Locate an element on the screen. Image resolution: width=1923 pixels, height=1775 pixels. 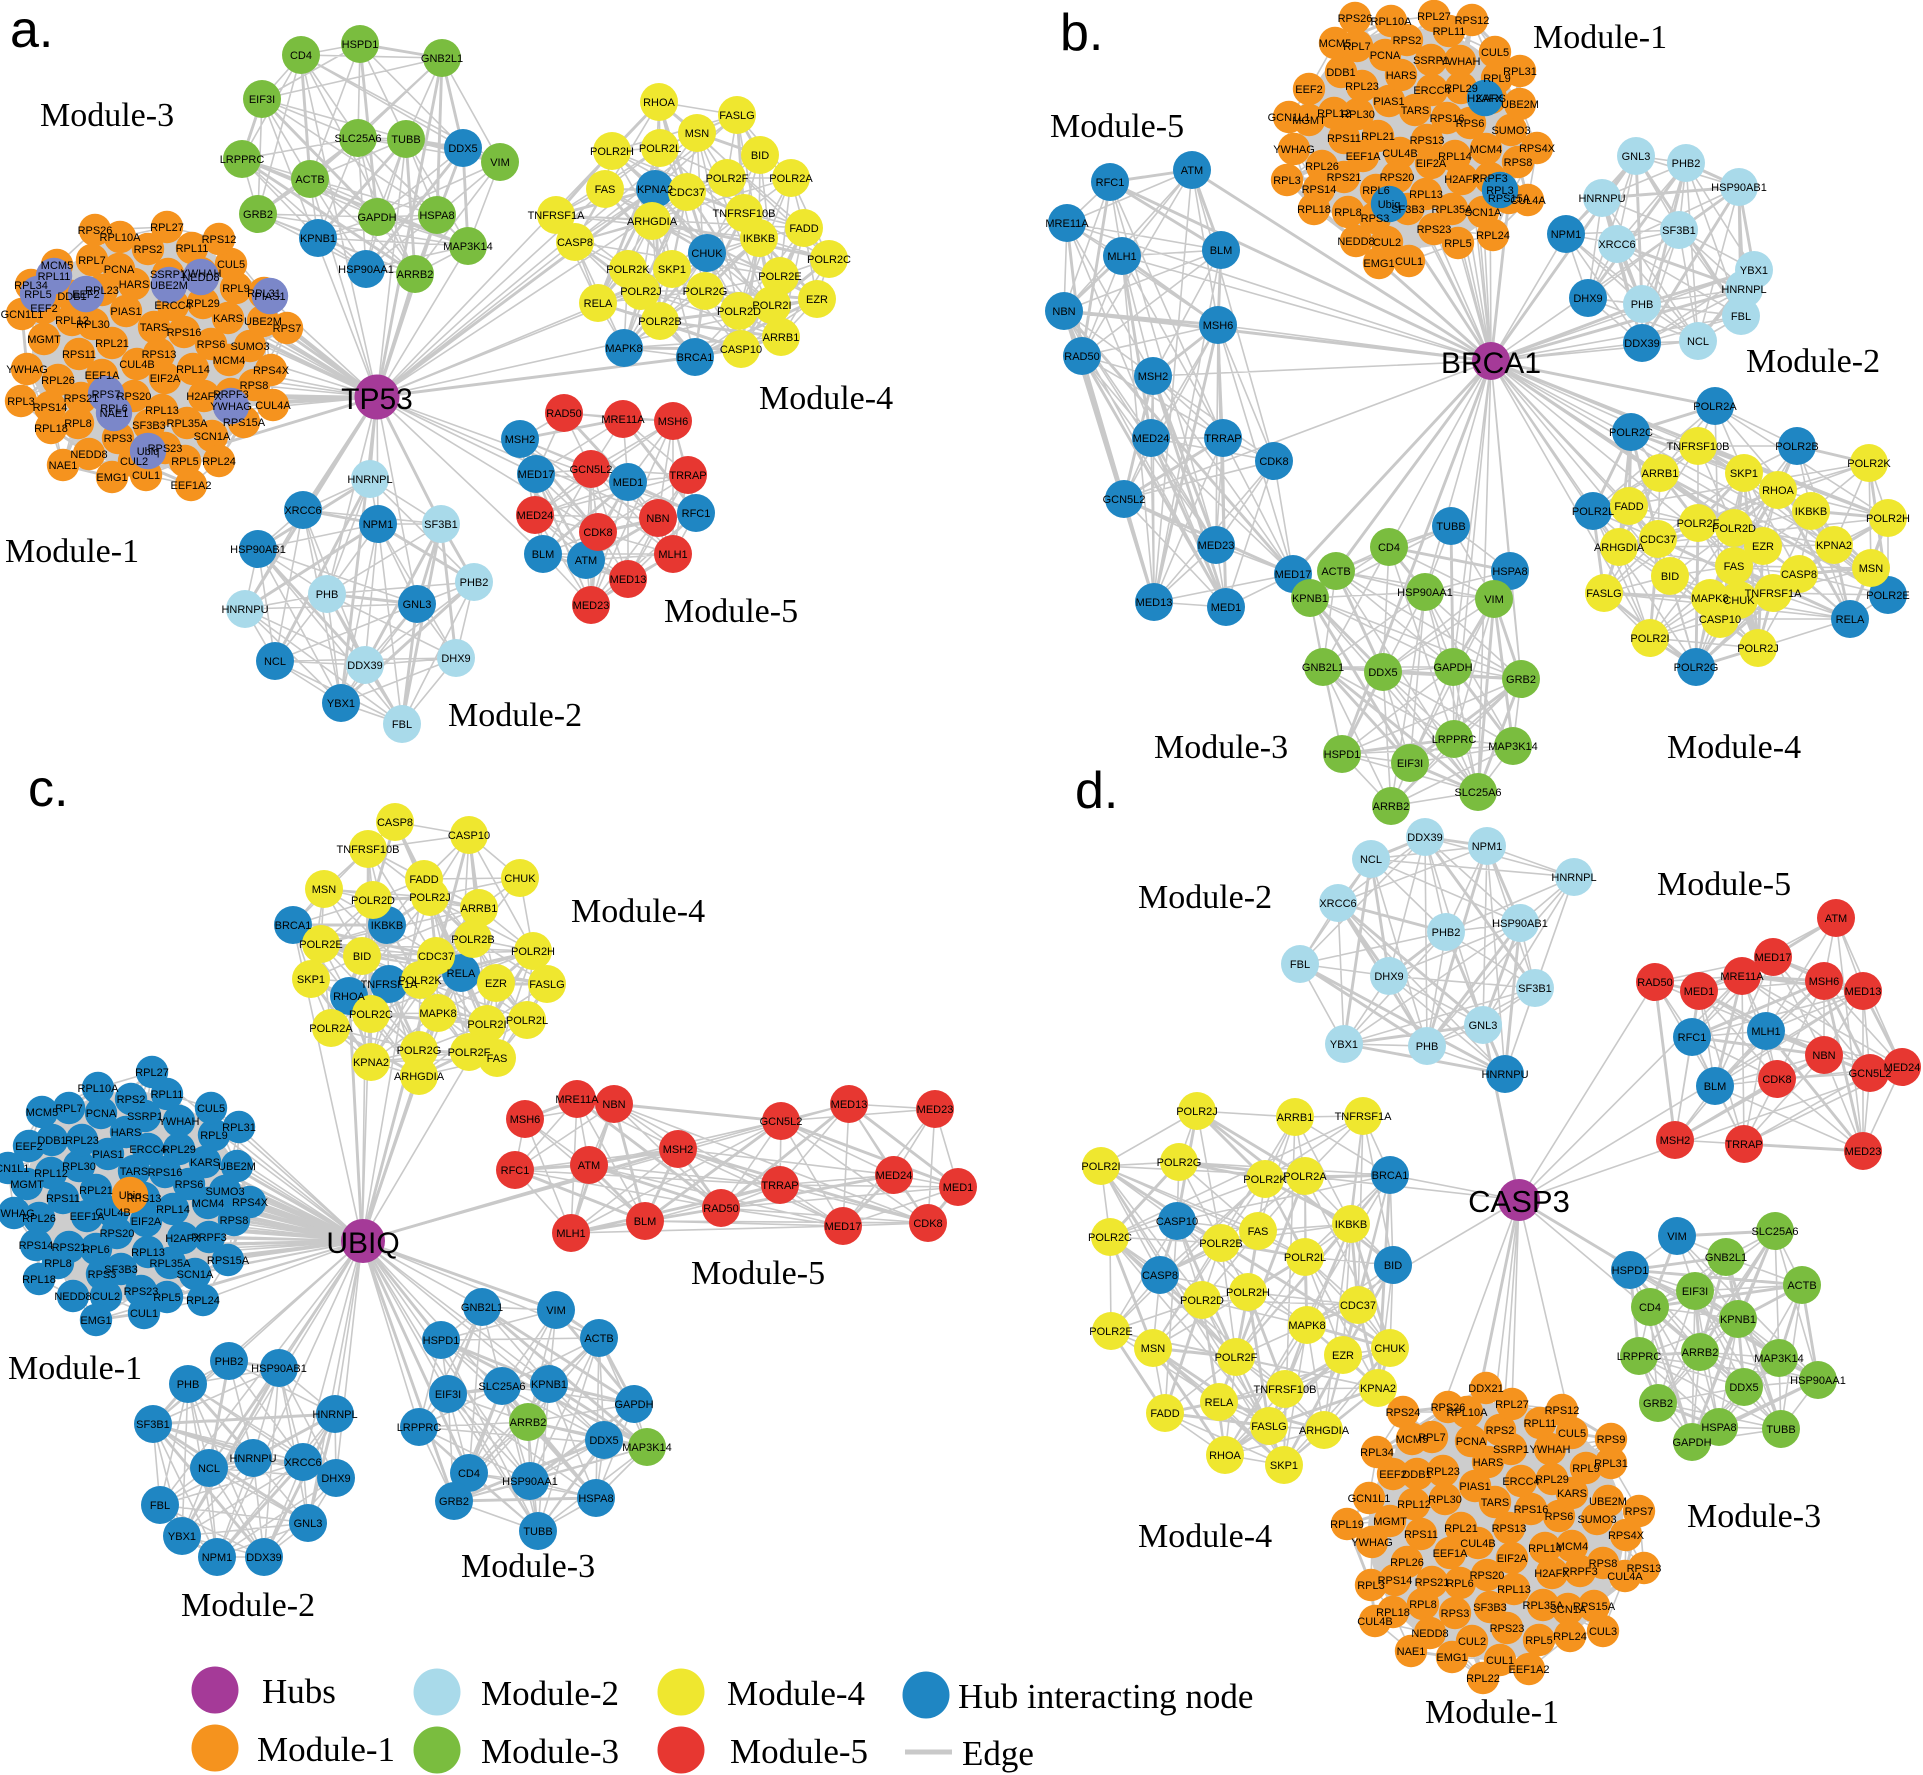
svg-text: RPL30 is located at coordinates (1445, 1500).